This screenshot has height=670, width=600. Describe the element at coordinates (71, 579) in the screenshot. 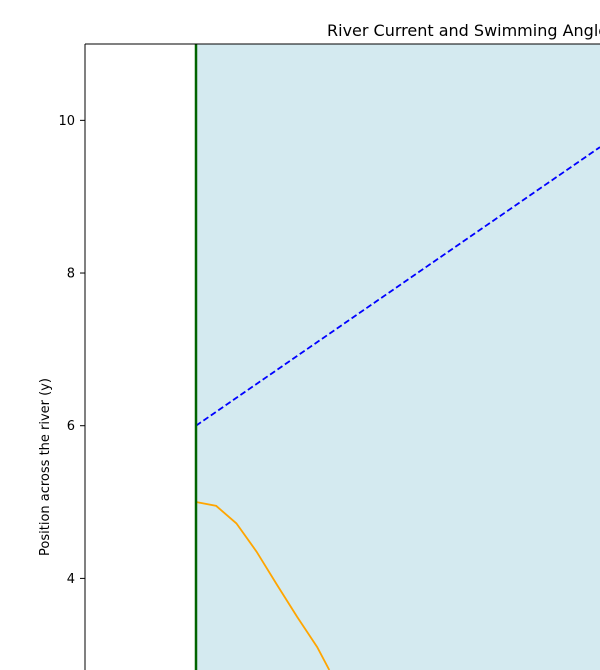

I see `y-tick-label: 4` at that location.